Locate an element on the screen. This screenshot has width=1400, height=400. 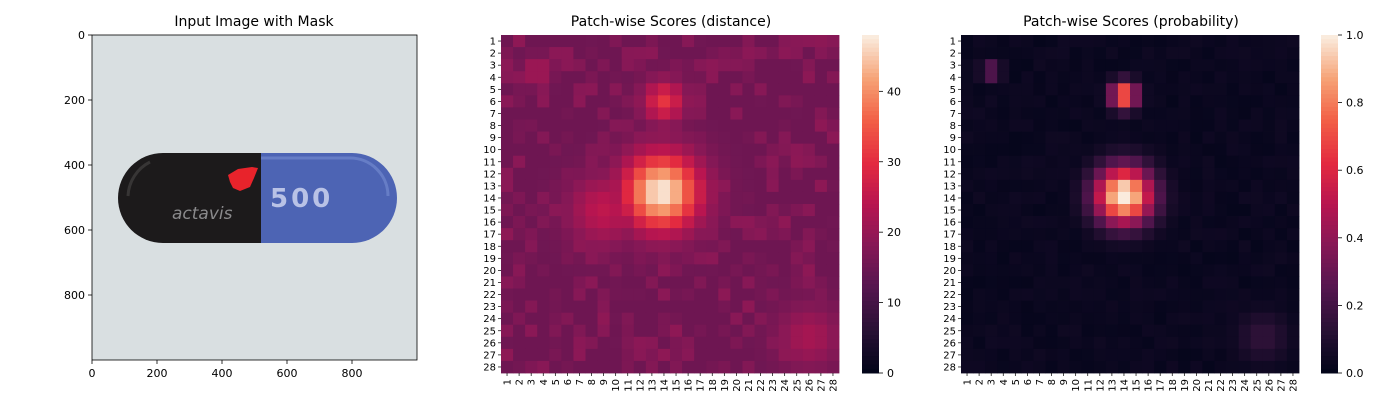
x-tick-label: 13 is located at coordinates (652, 385).